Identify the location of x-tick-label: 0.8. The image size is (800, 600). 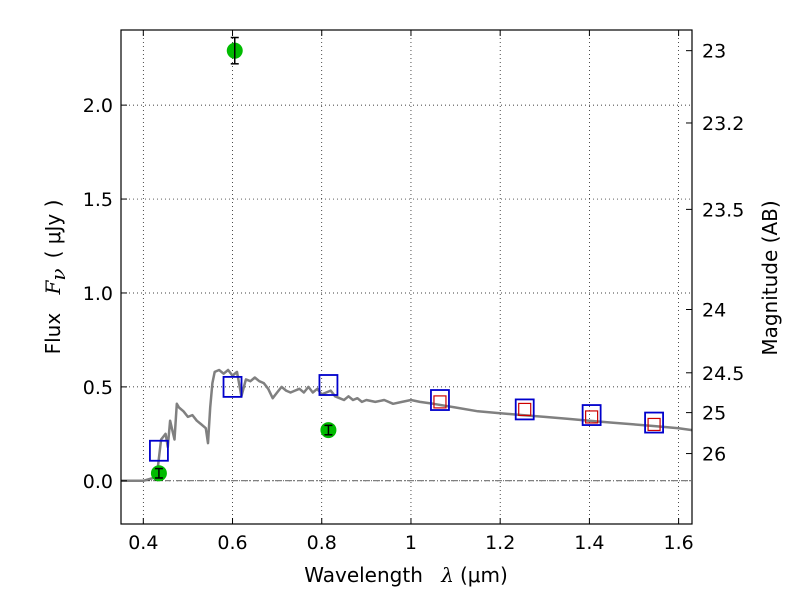
(322, 543).